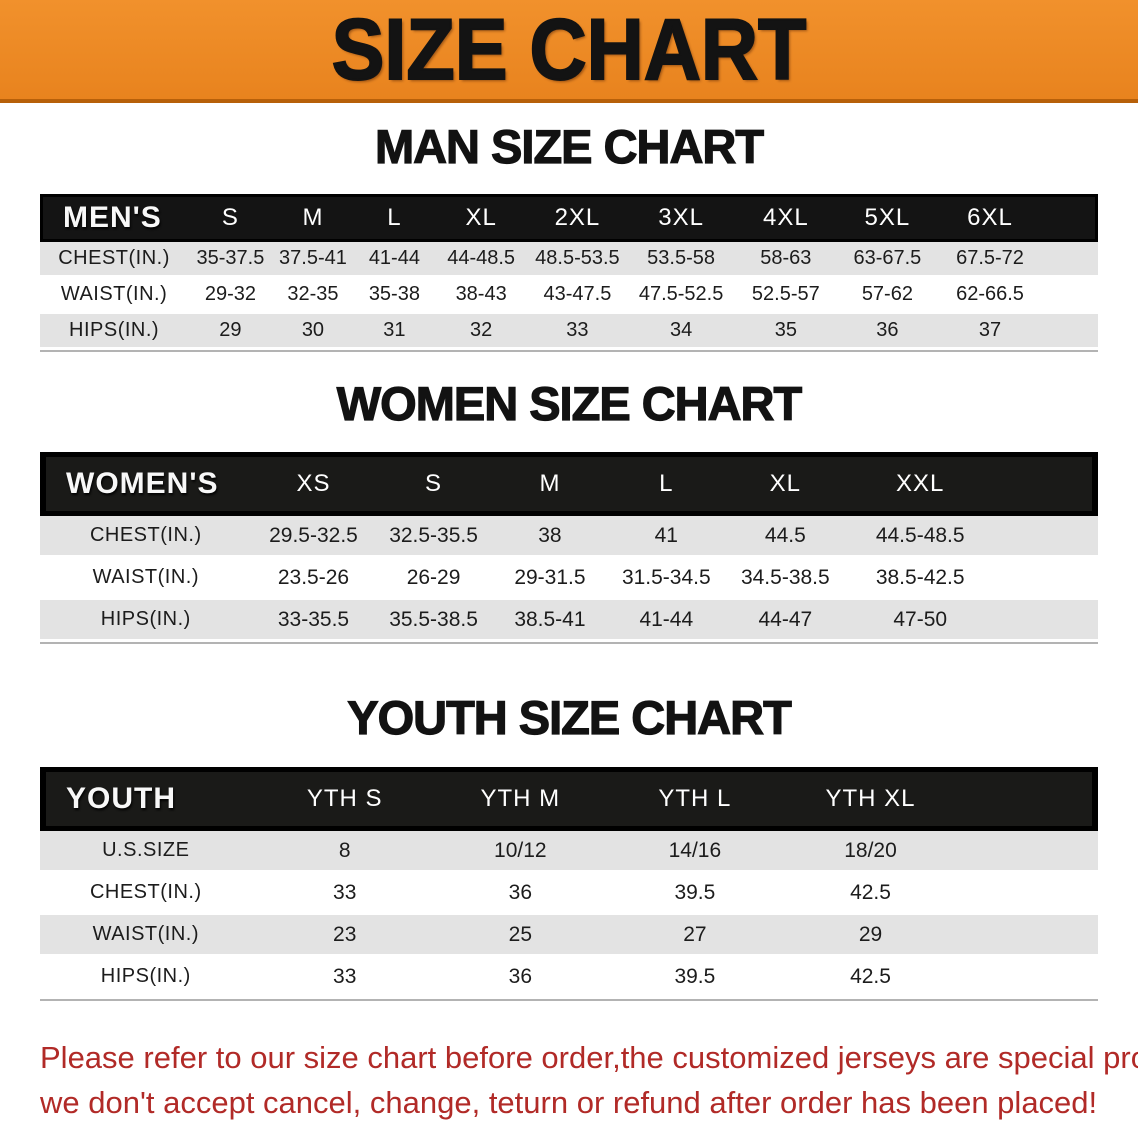 The height and width of the screenshot is (1132, 1138). Describe the element at coordinates (681, 218) in the screenshot. I see `men-column-header: 3XL` at that location.